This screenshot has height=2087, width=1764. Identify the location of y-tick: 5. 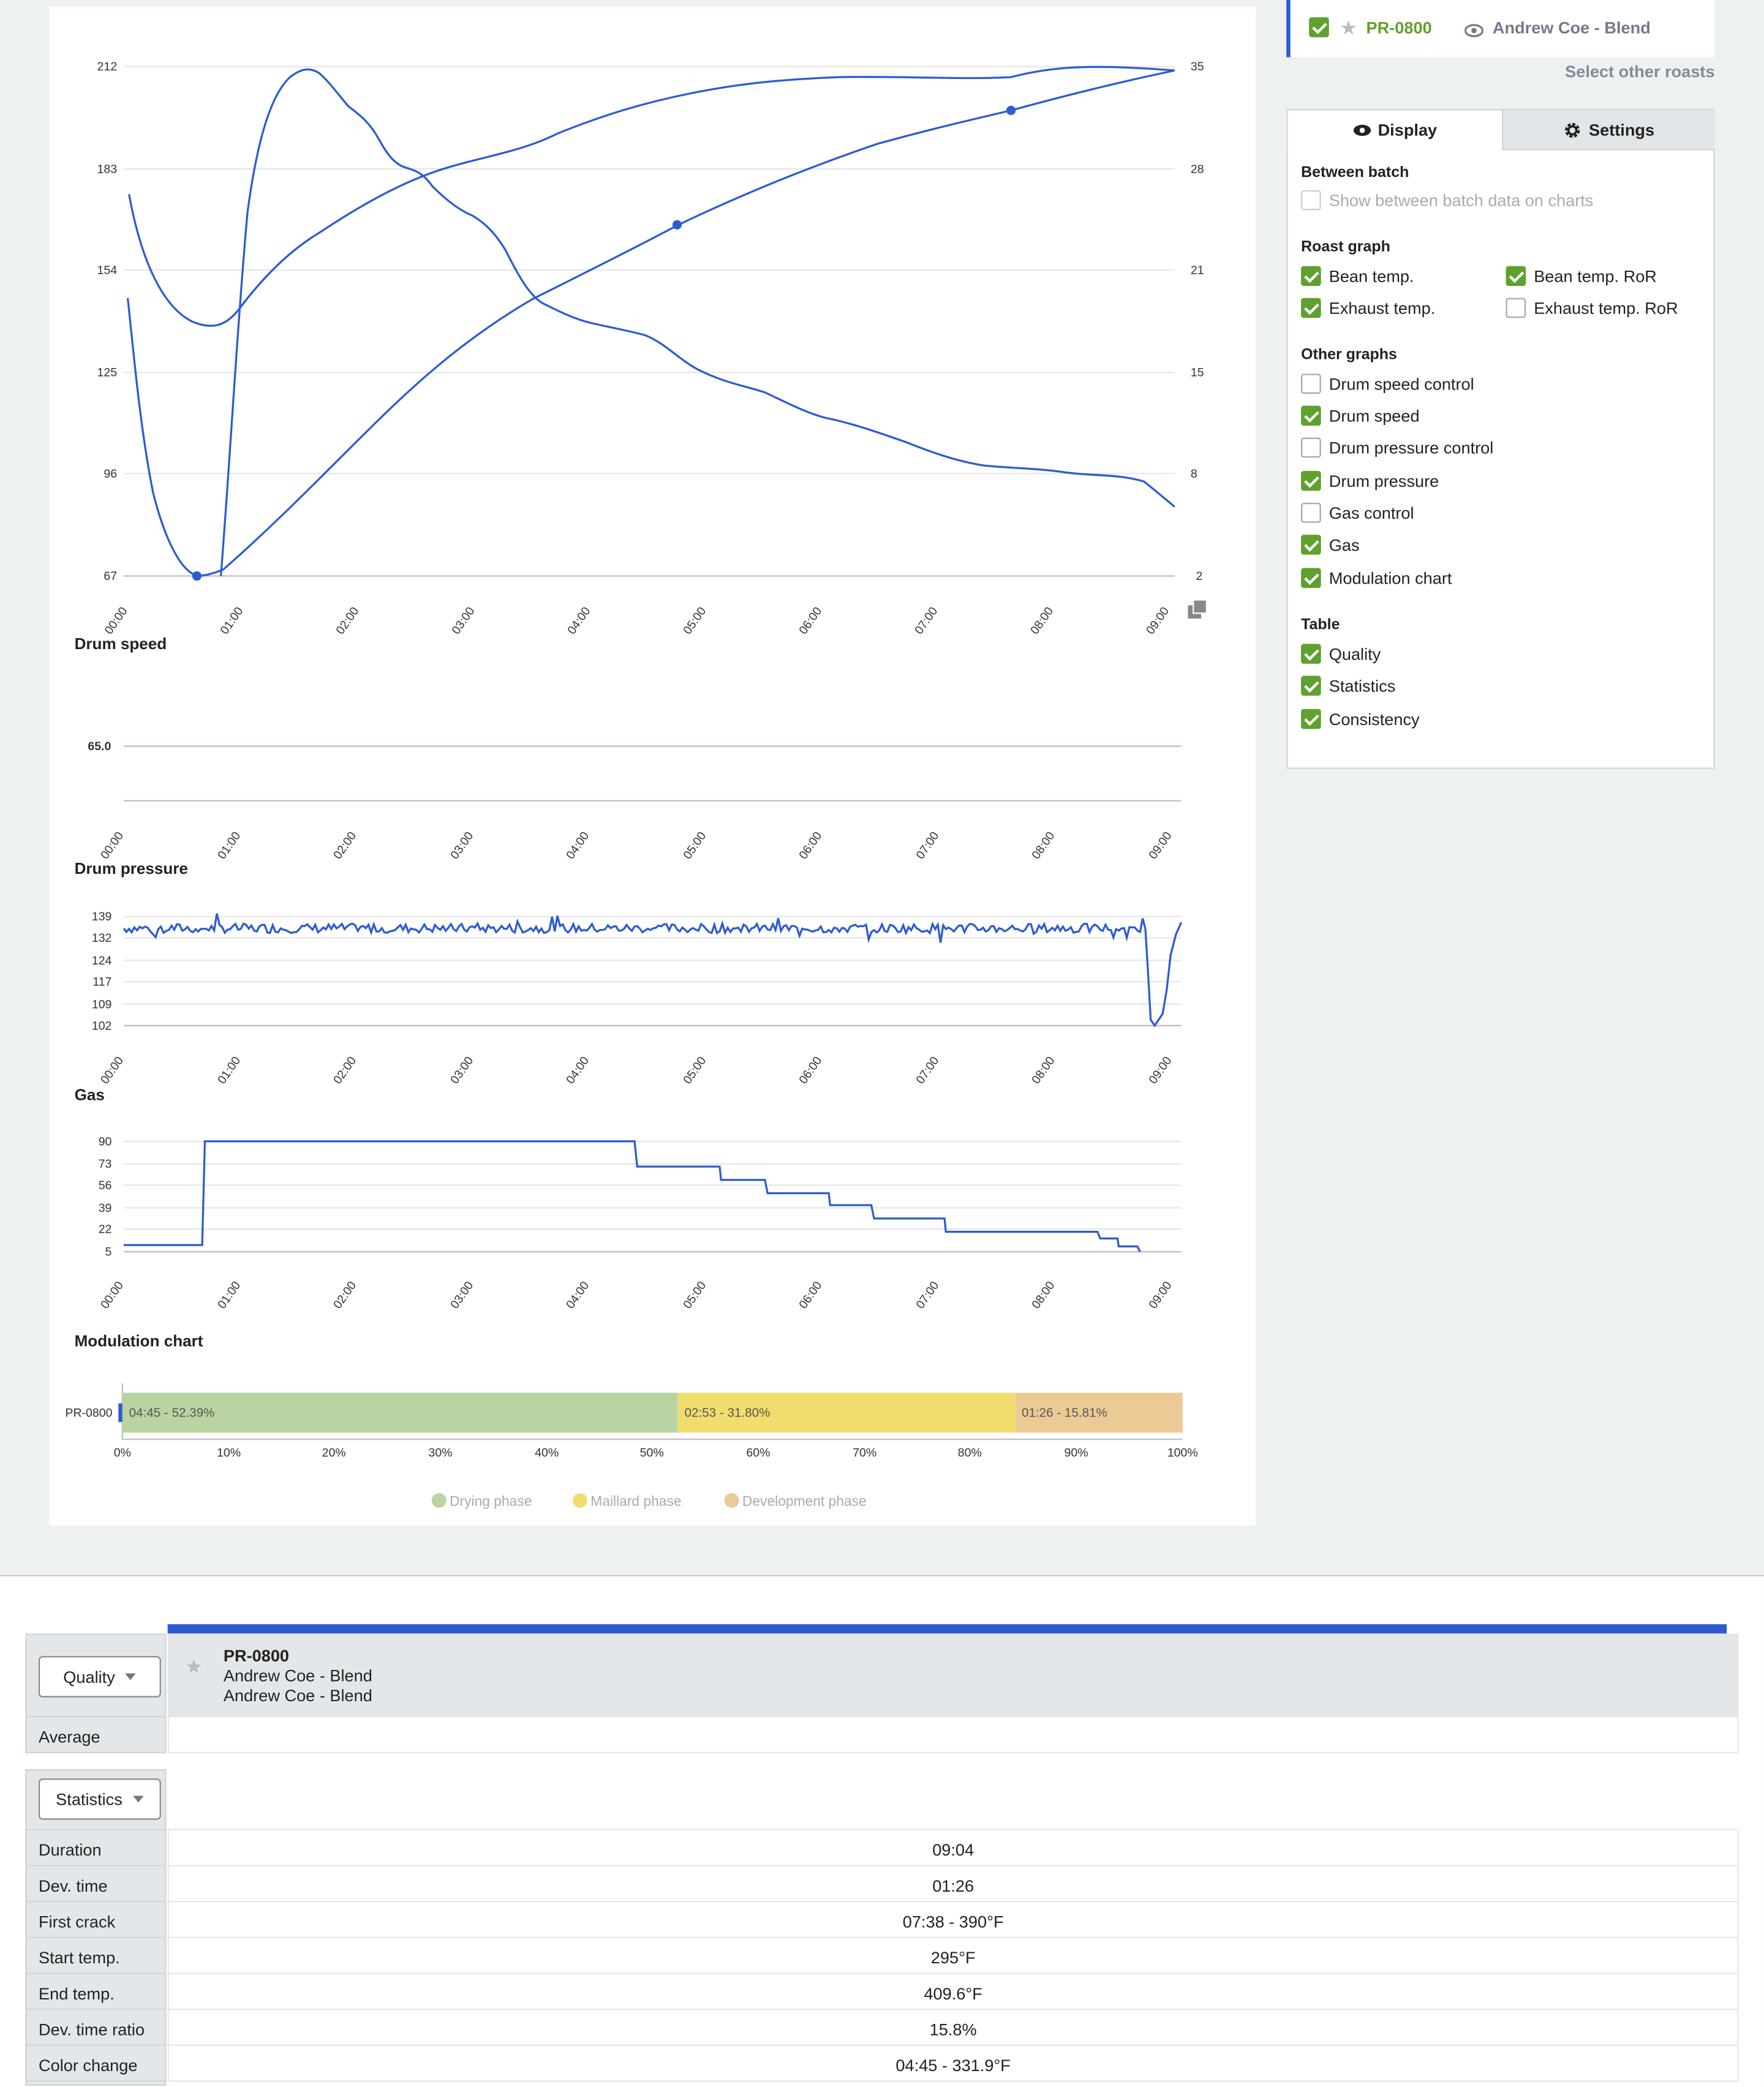
(108, 1252).